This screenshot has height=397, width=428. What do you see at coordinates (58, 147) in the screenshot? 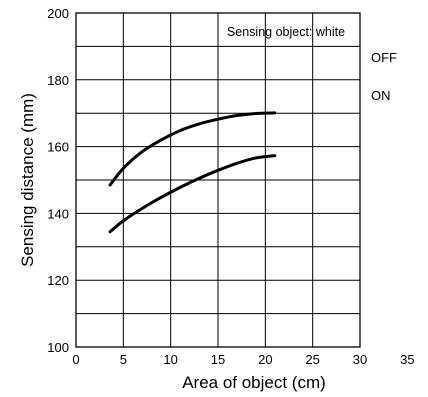
I see `y-tick-label: 160` at bounding box center [58, 147].